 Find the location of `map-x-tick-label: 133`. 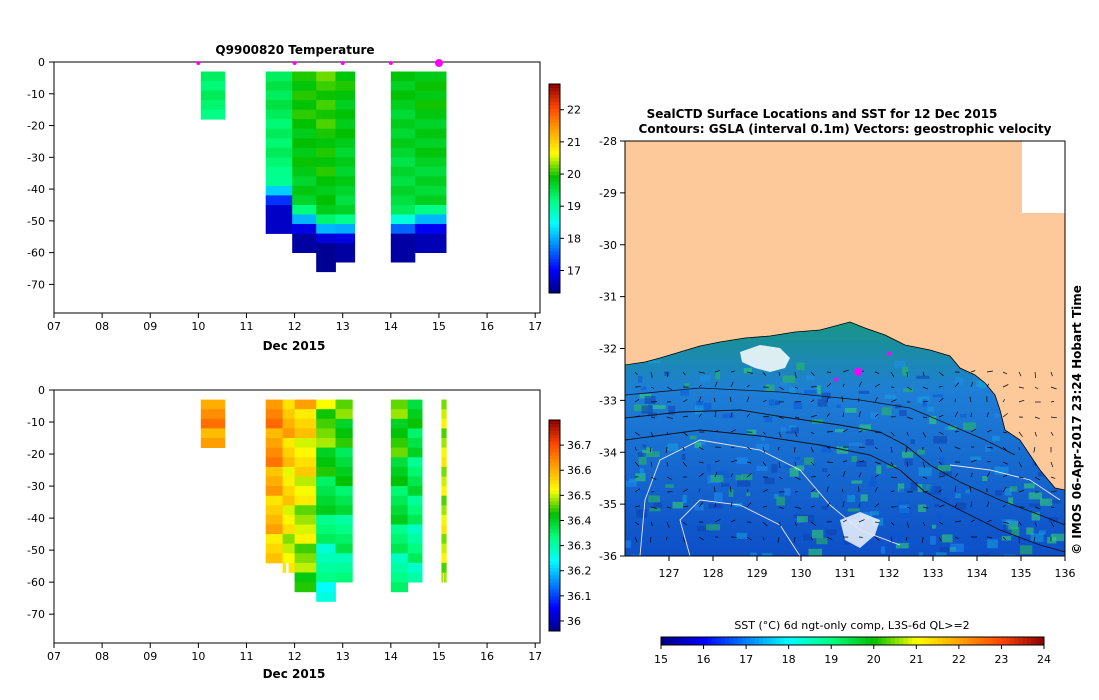

map-x-tick-label: 133 is located at coordinates (933, 573).